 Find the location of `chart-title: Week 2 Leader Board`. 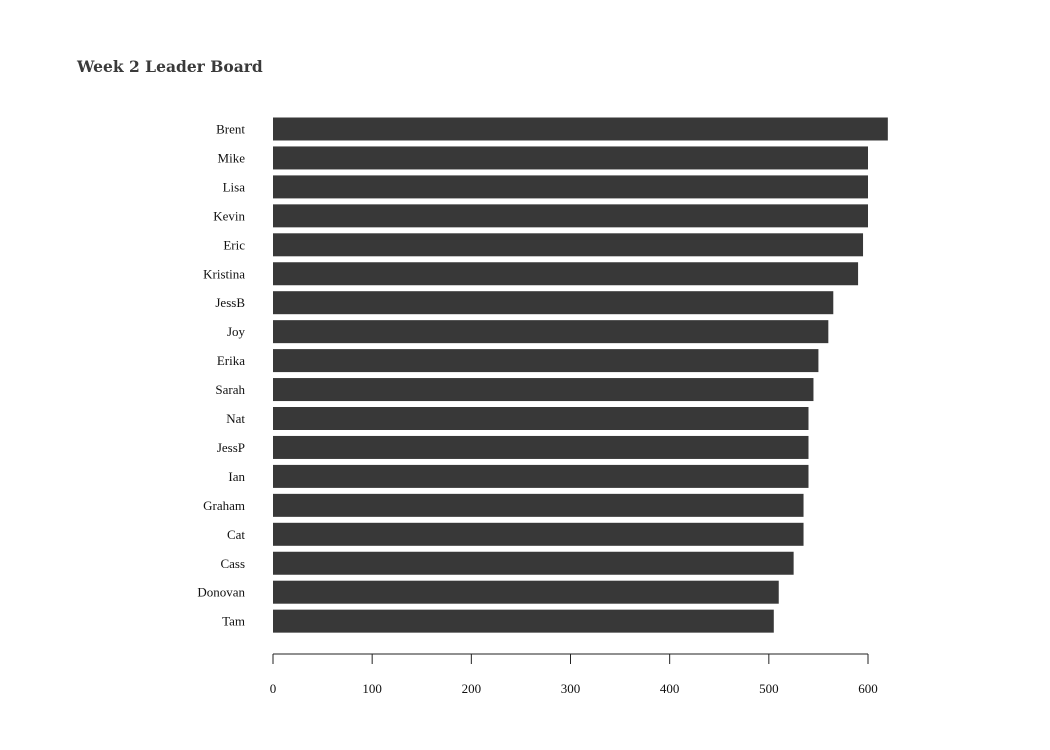

chart-title: Week 2 Leader Board is located at coordinates (170, 66).